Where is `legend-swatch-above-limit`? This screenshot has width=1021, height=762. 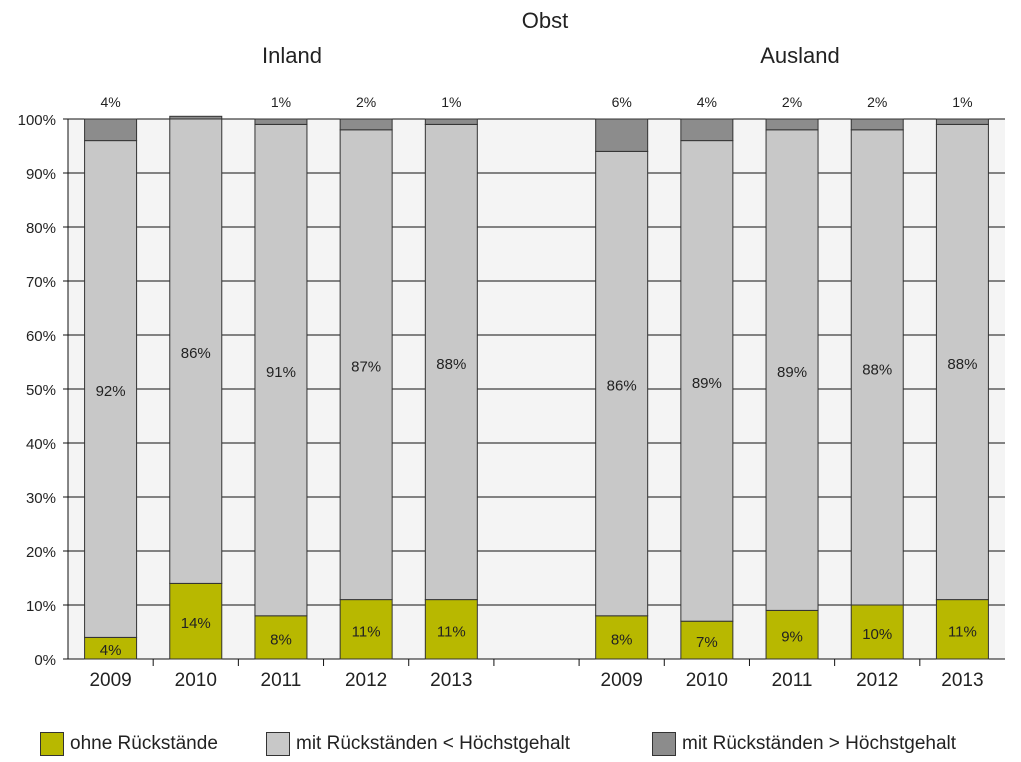 legend-swatch-above-limit is located at coordinates (664, 744).